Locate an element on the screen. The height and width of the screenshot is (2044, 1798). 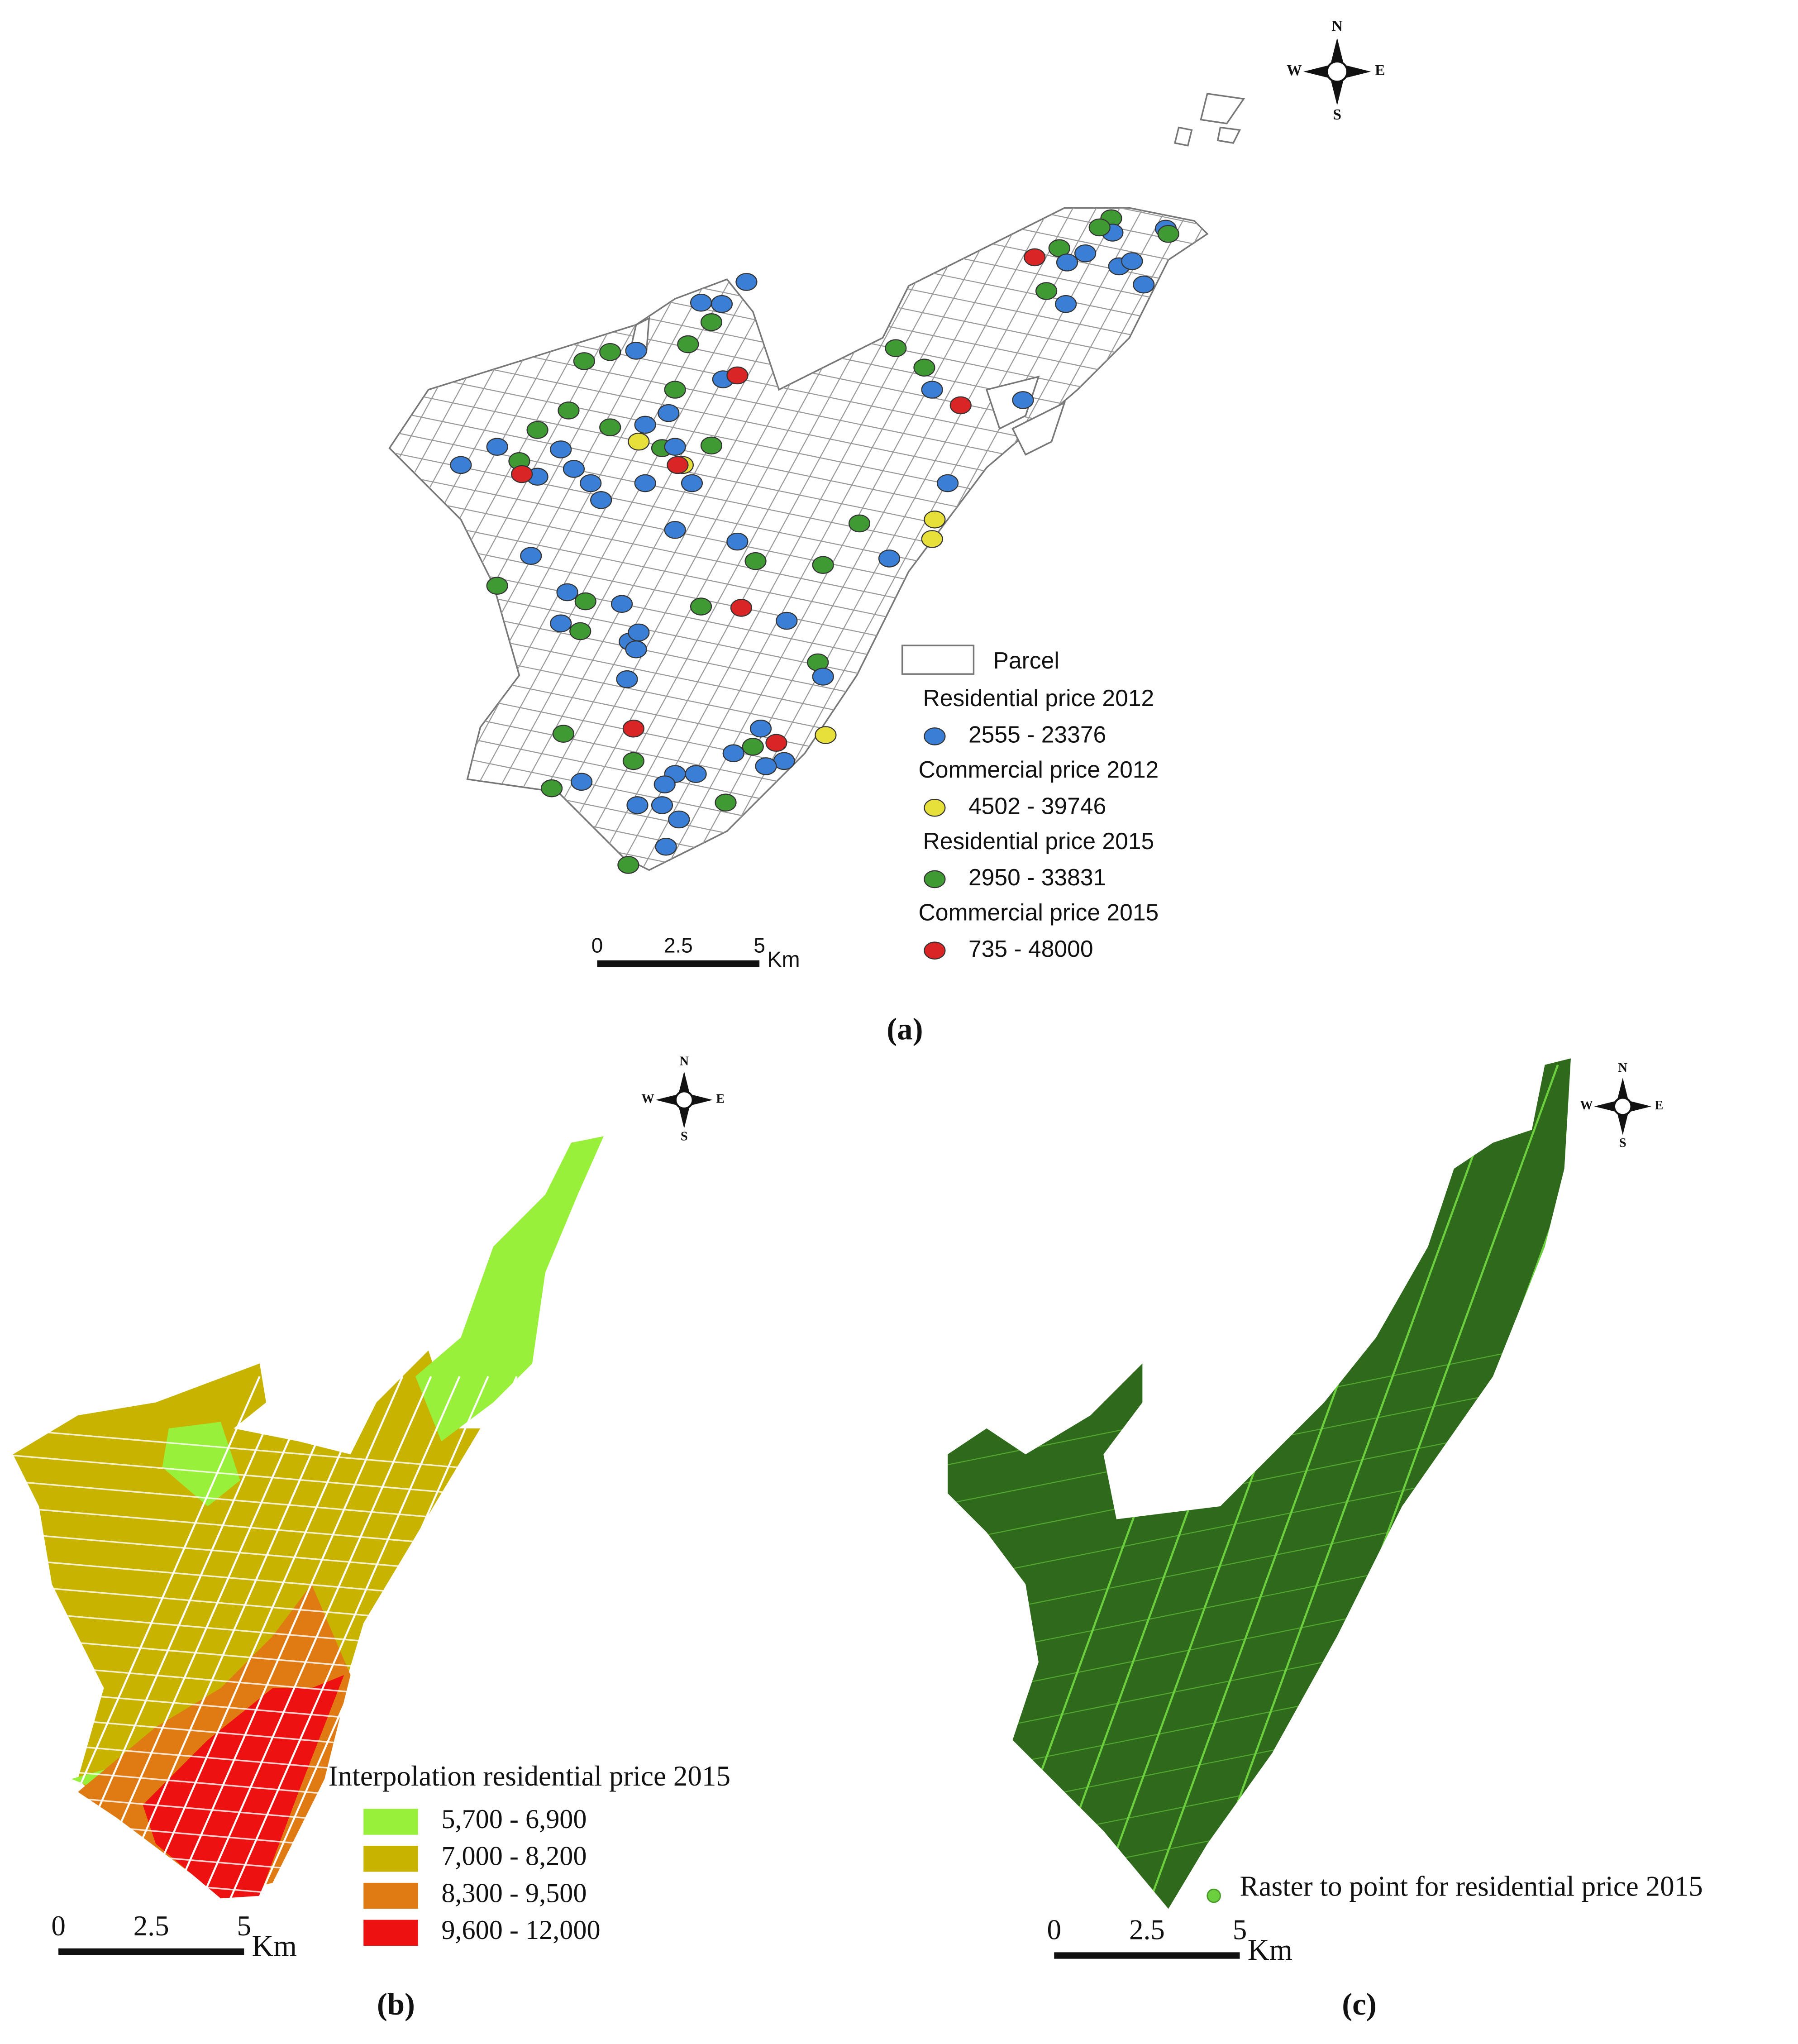
scale-bar is located at coordinates (1147, 1955).